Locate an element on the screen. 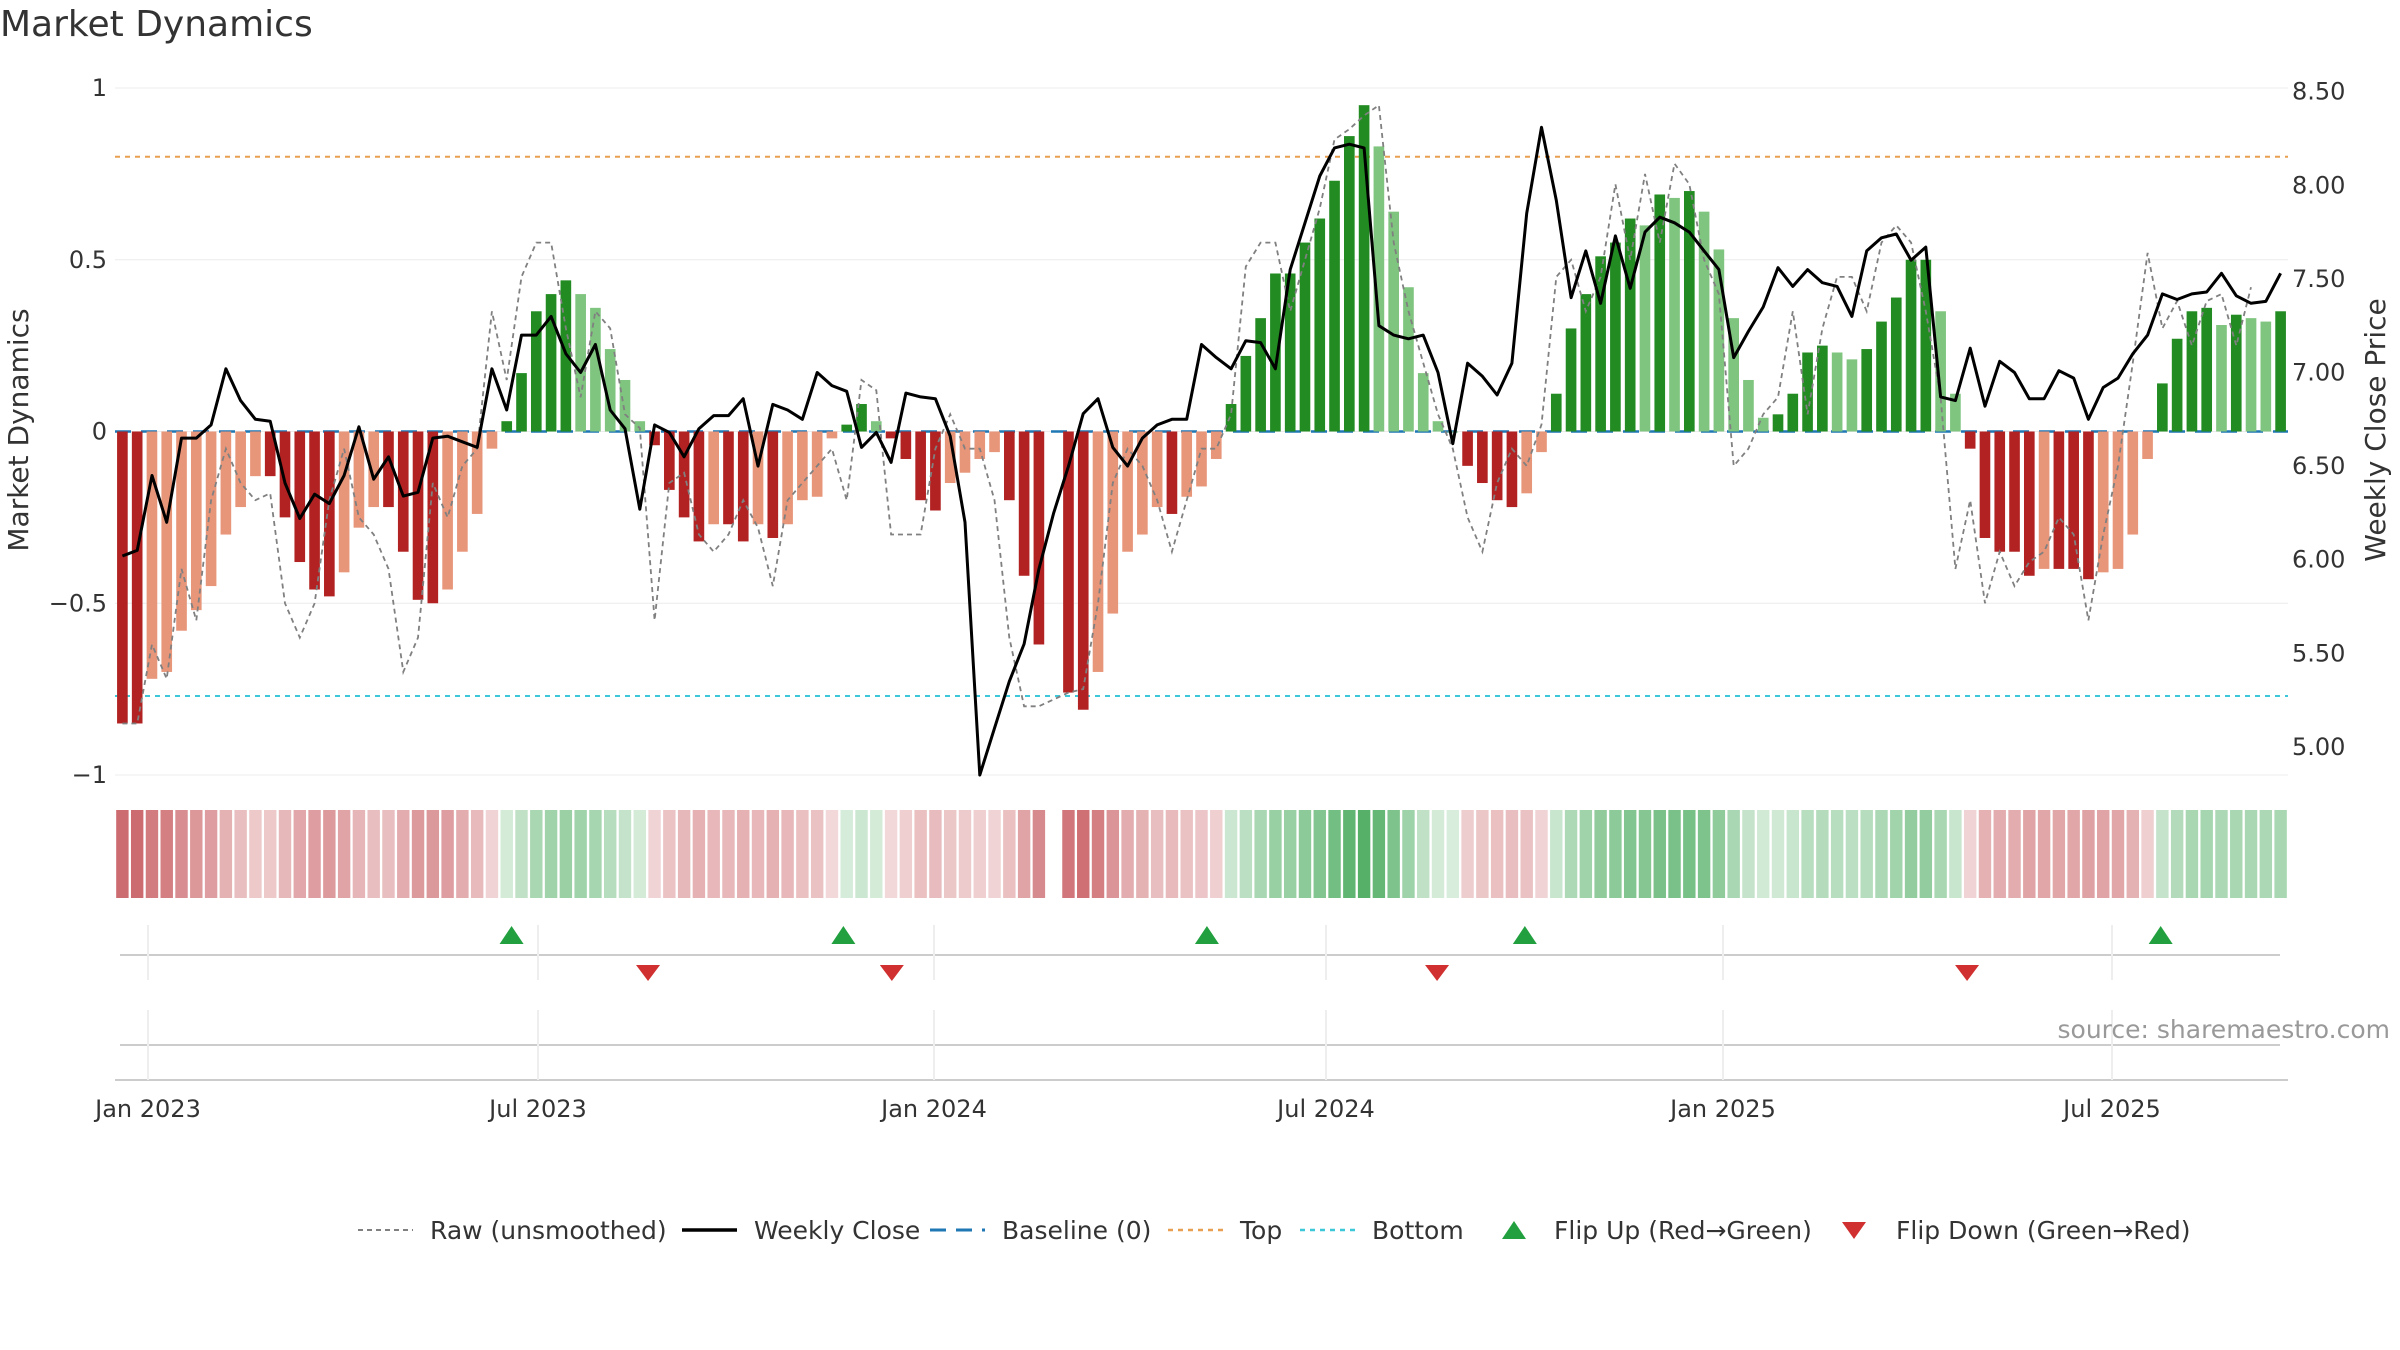 The width and height of the screenshot is (2400, 1350). y-right-tick-label: 7.50 is located at coordinates (2318, 279).